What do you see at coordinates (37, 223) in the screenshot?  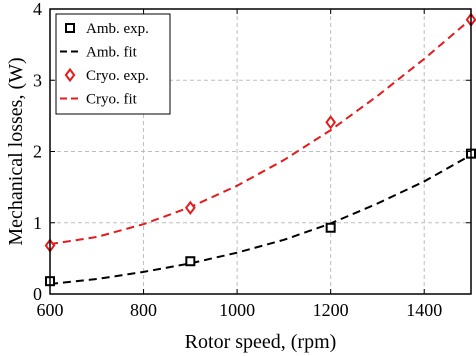 I see `y-tick-label: 1` at bounding box center [37, 223].